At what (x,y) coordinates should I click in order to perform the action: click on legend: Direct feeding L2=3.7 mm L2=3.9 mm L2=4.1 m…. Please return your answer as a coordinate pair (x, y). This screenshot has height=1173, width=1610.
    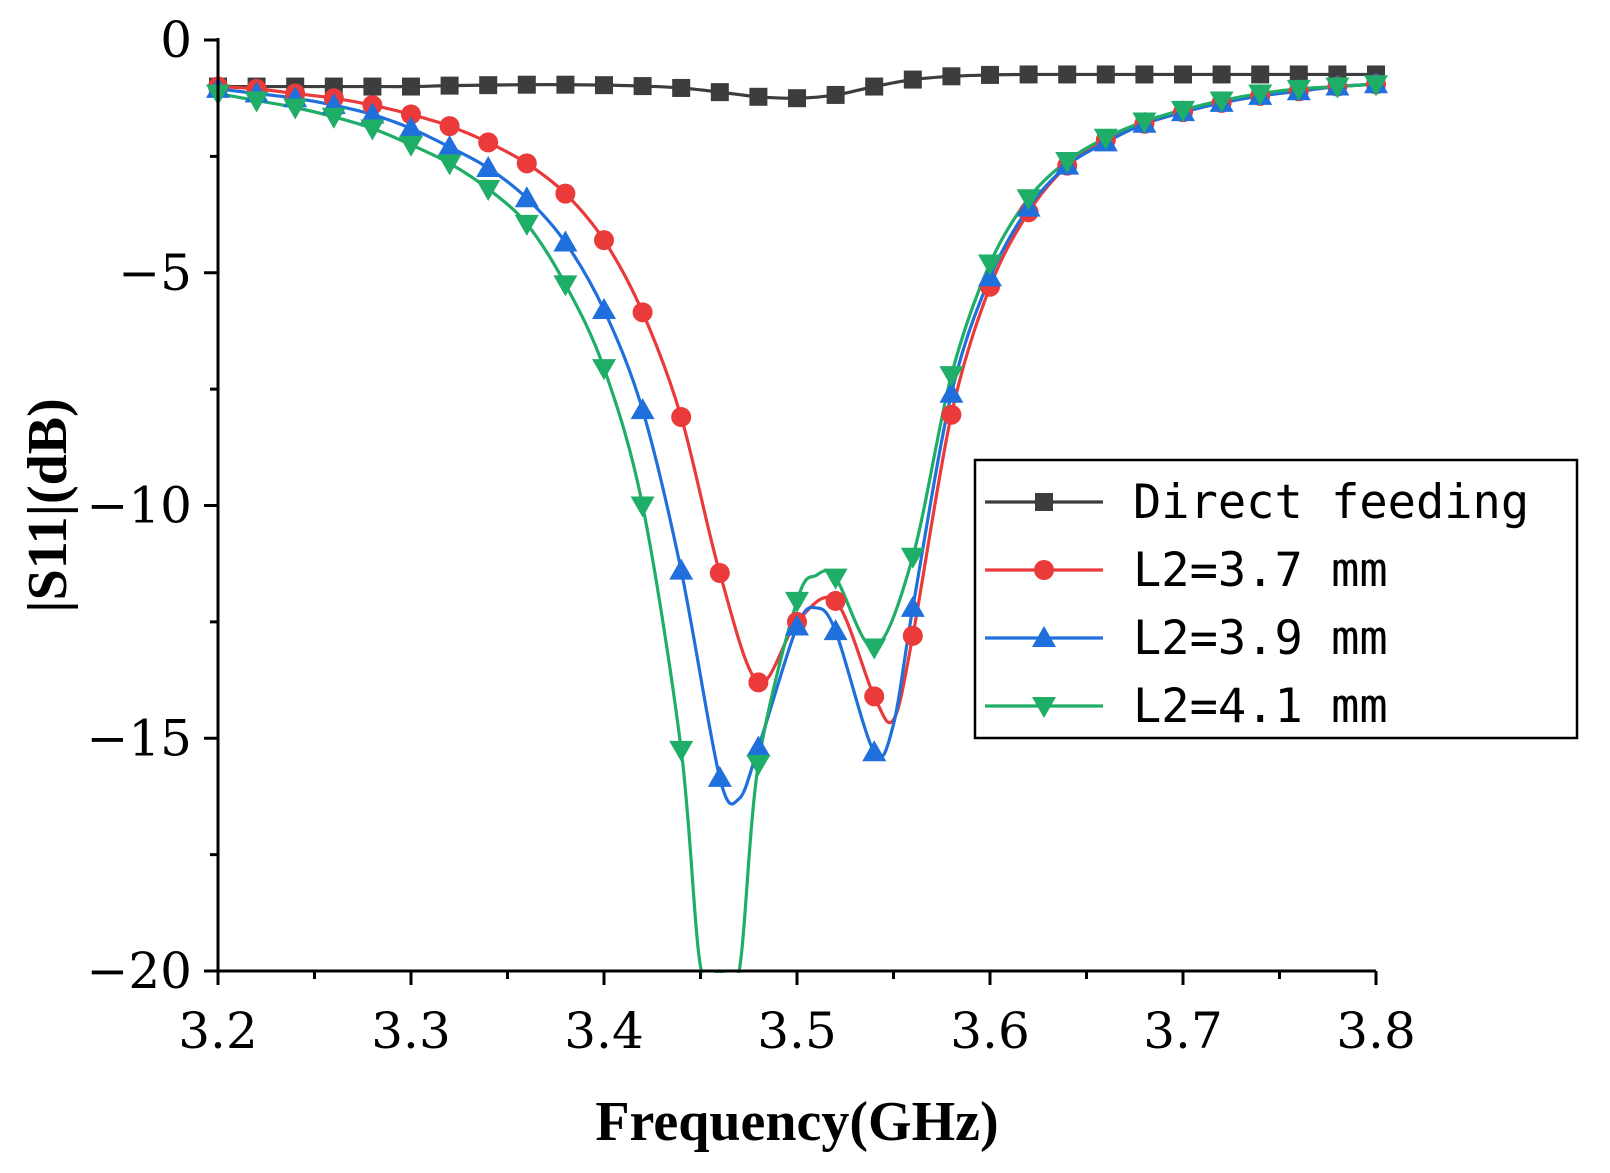
    Looking at the image, I should click on (1276, 599).